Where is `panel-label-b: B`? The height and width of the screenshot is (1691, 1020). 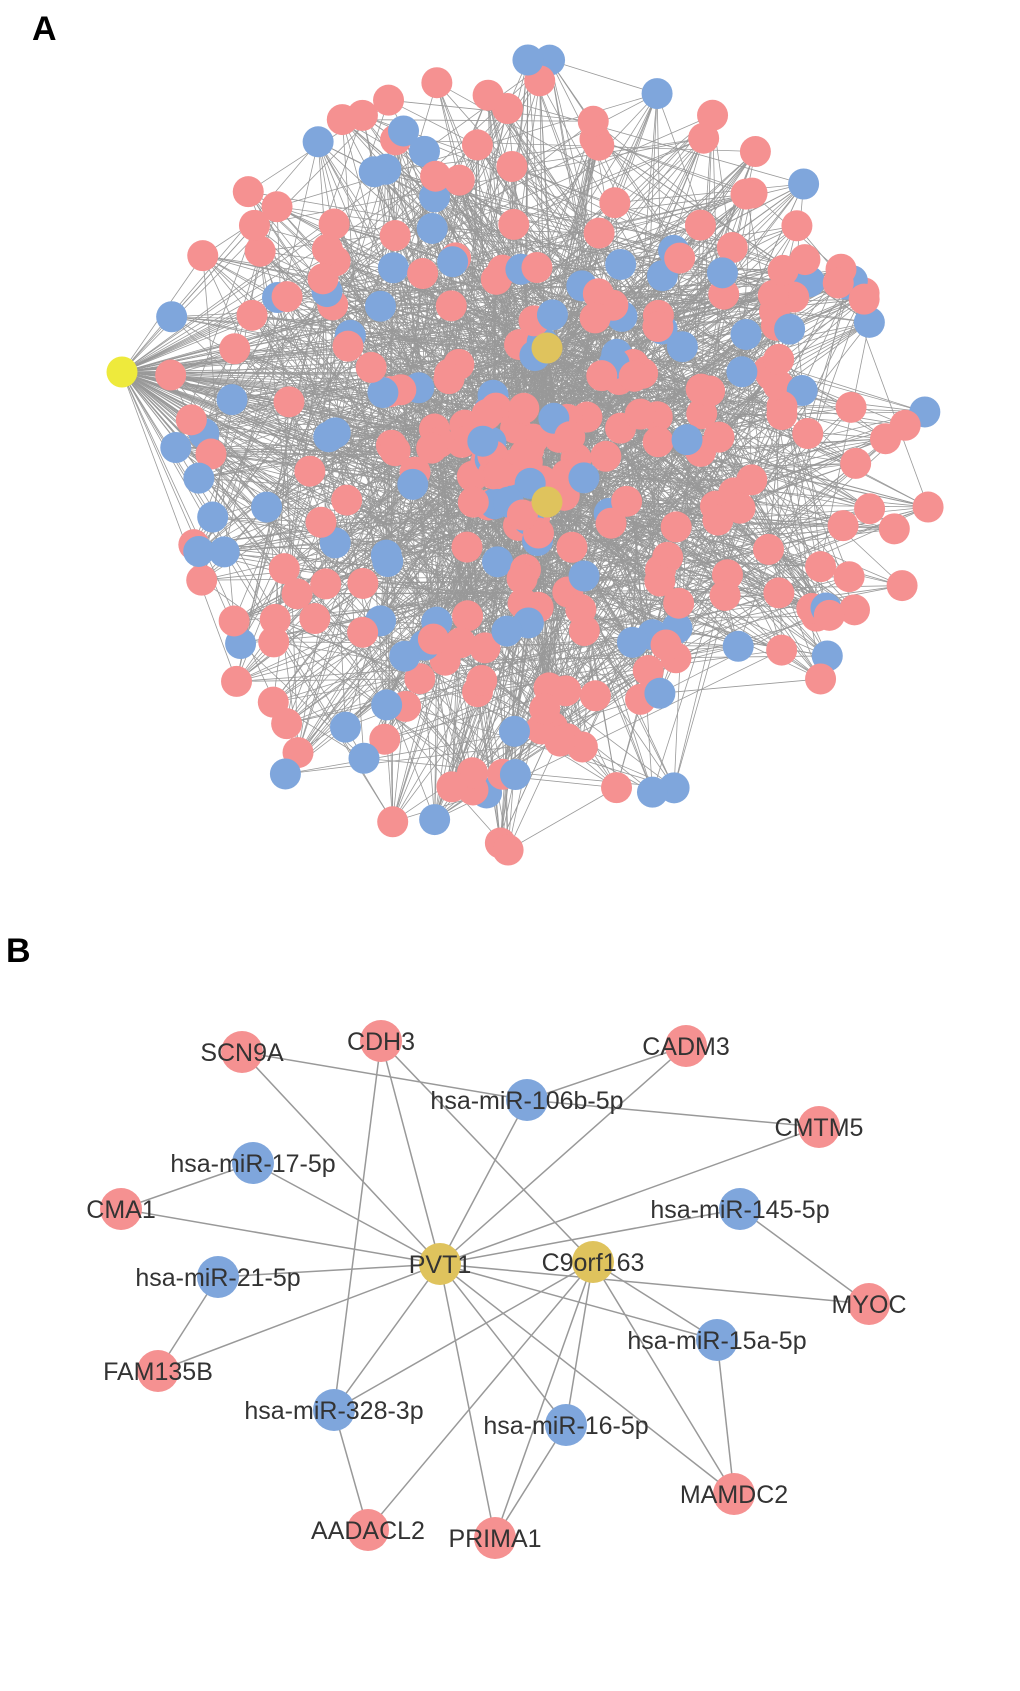 panel-label-b: B is located at coordinates (18, 951).